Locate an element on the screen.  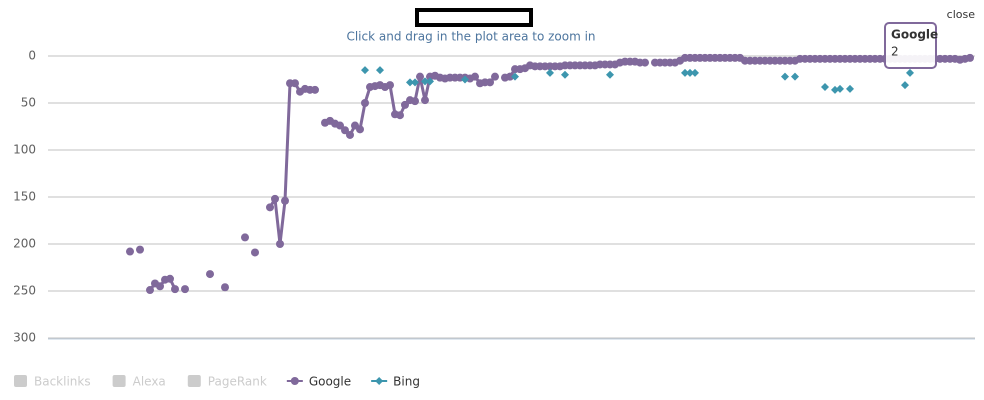
legend-label: Bing is located at coordinates (406, 382).